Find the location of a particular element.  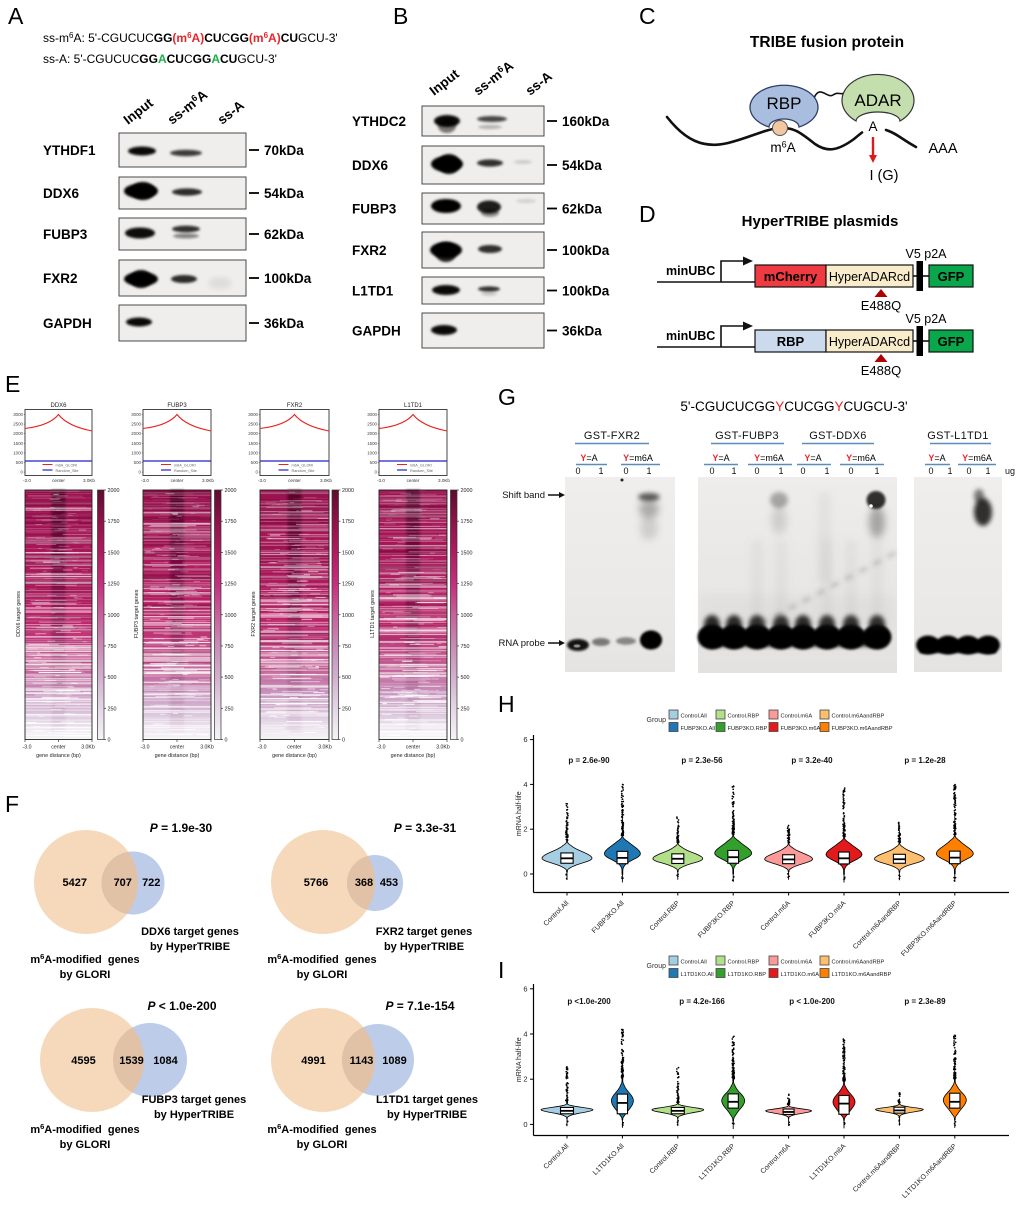

svg-text: Y=m6A is located at coordinates (861, 458).